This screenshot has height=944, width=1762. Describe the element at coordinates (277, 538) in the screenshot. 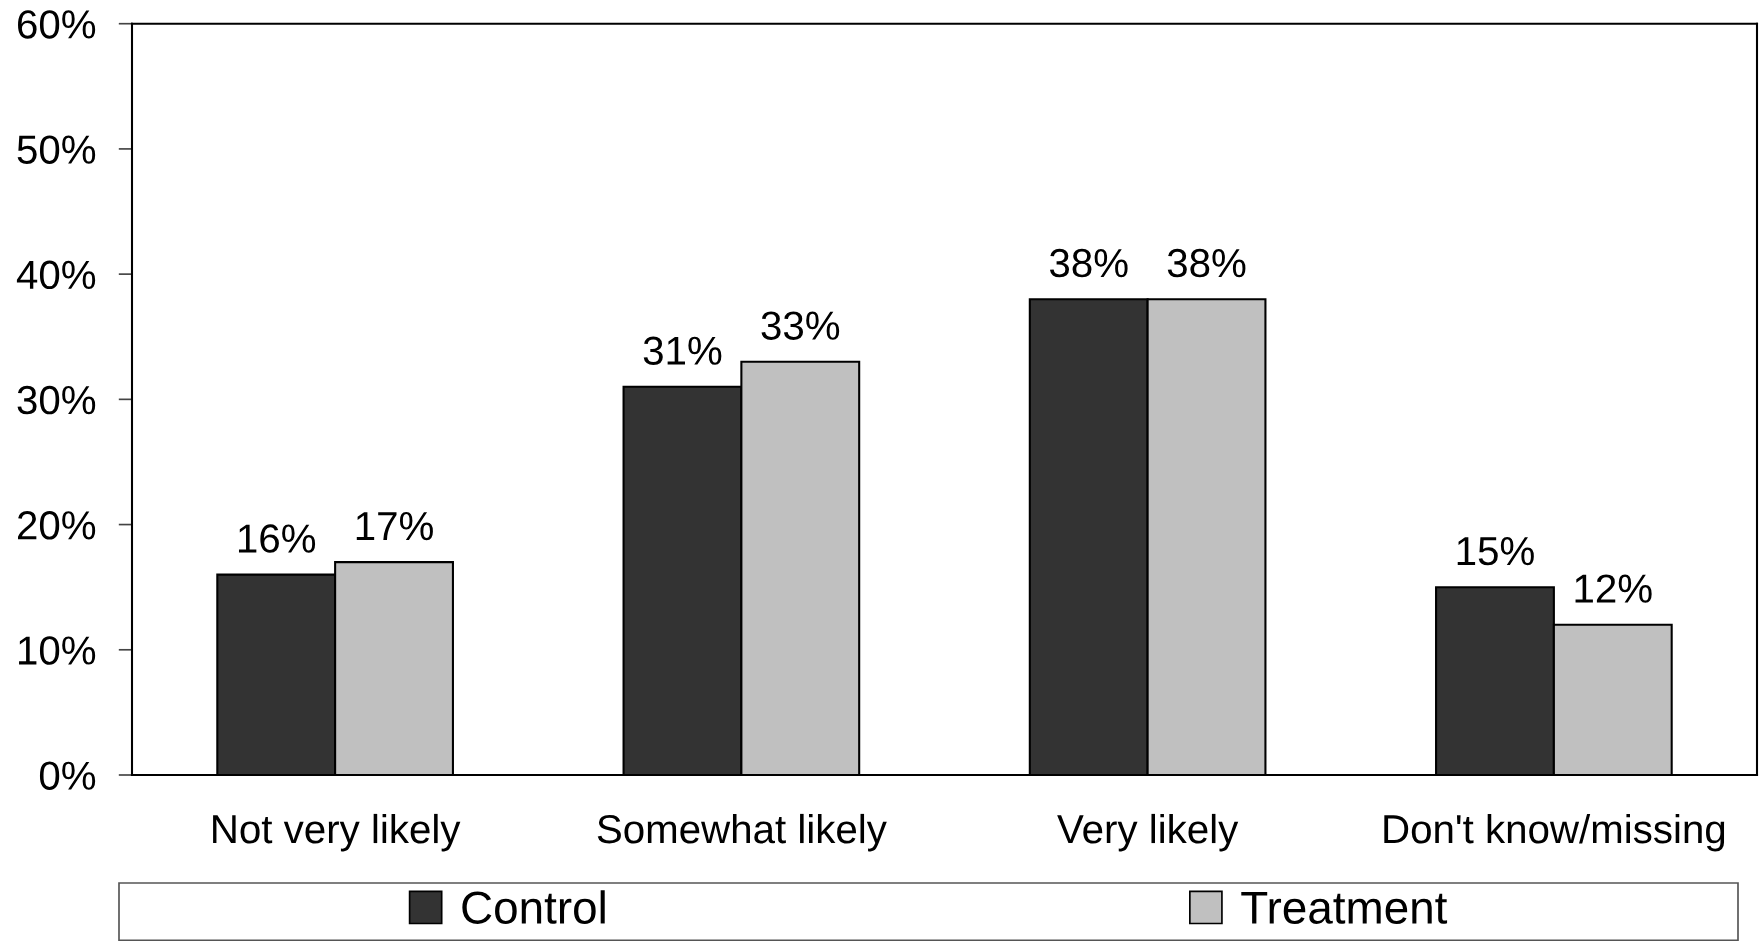

I see `data-label: 16%` at that location.